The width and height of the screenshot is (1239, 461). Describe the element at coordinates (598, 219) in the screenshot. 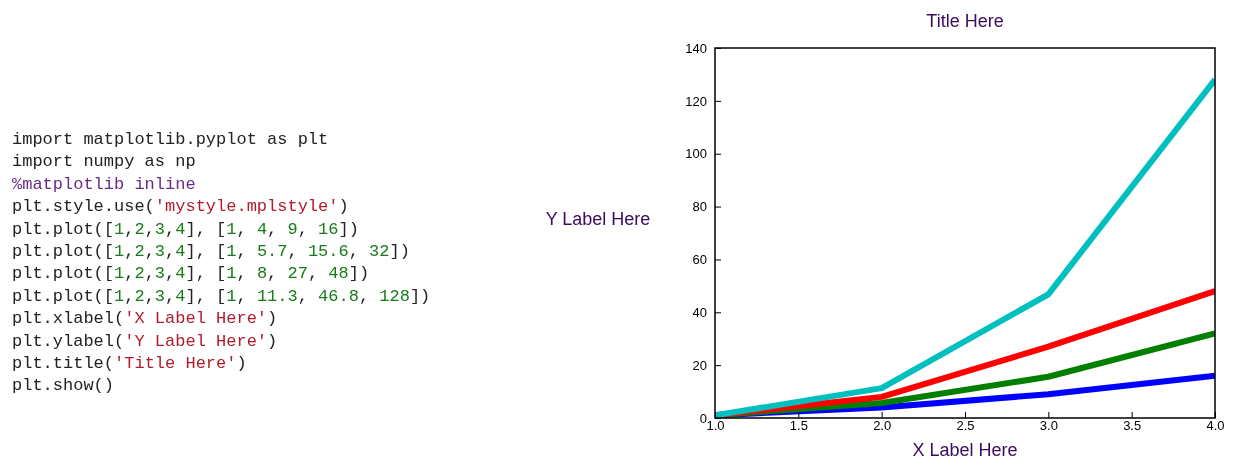

I see `y-axis-title: Y Label Here` at that location.